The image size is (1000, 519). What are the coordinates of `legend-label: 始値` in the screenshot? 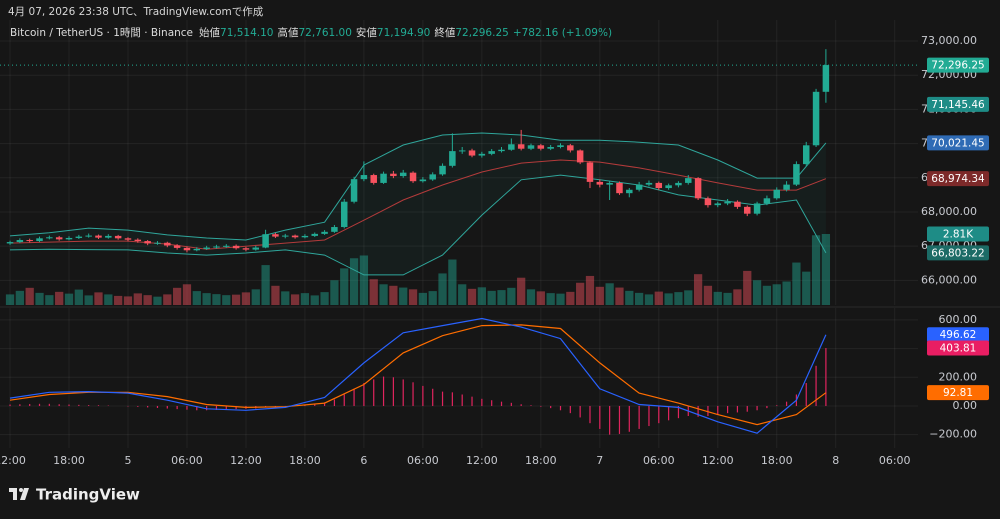 It's located at (209, 32).